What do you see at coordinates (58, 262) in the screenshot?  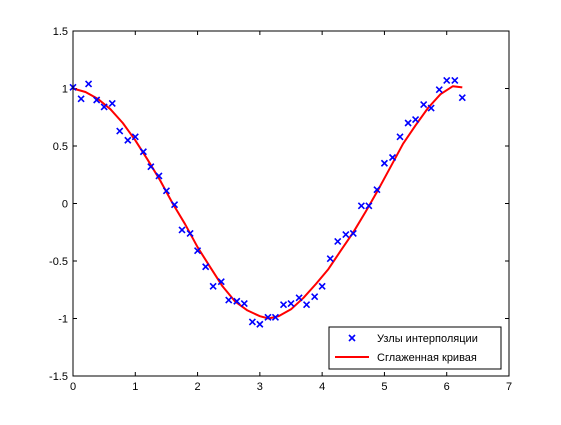 I see `y-tick-label: -0.5` at bounding box center [58, 262].